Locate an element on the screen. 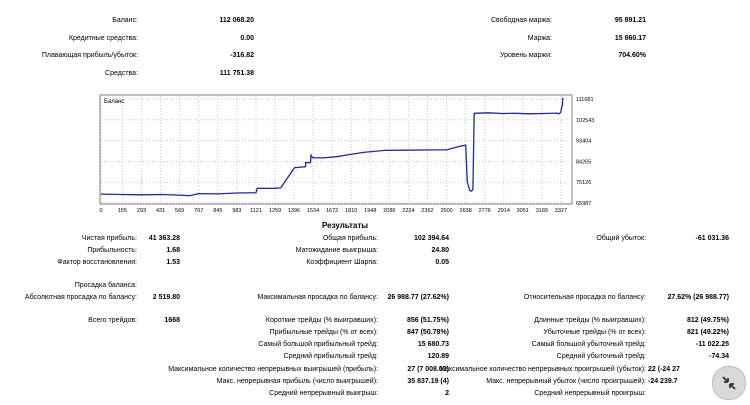  x-tick-label: 2362 is located at coordinates (427, 211).